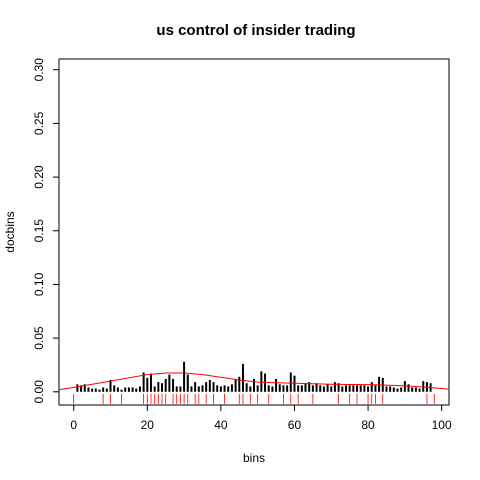 This screenshot has width=480, height=480. What do you see at coordinates (255, 30) in the screenshot?
I see `chart-title: us control of insider trading` at bounding box center [255, 30].